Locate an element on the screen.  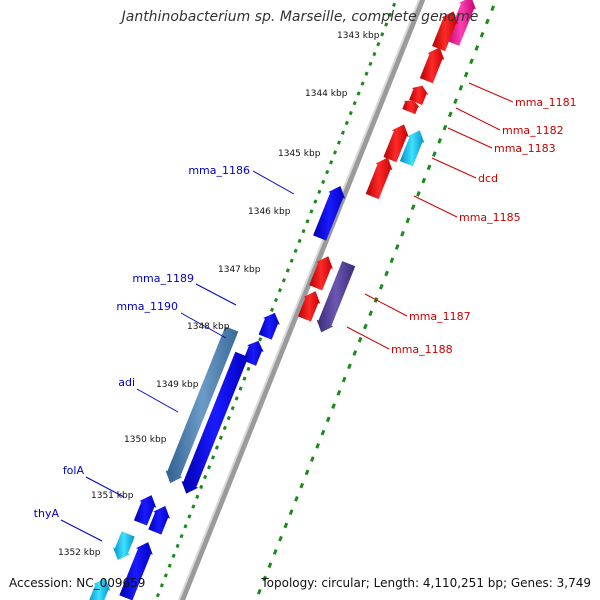
gene-label-dcd: dcd is located at coordinates (488, 178).